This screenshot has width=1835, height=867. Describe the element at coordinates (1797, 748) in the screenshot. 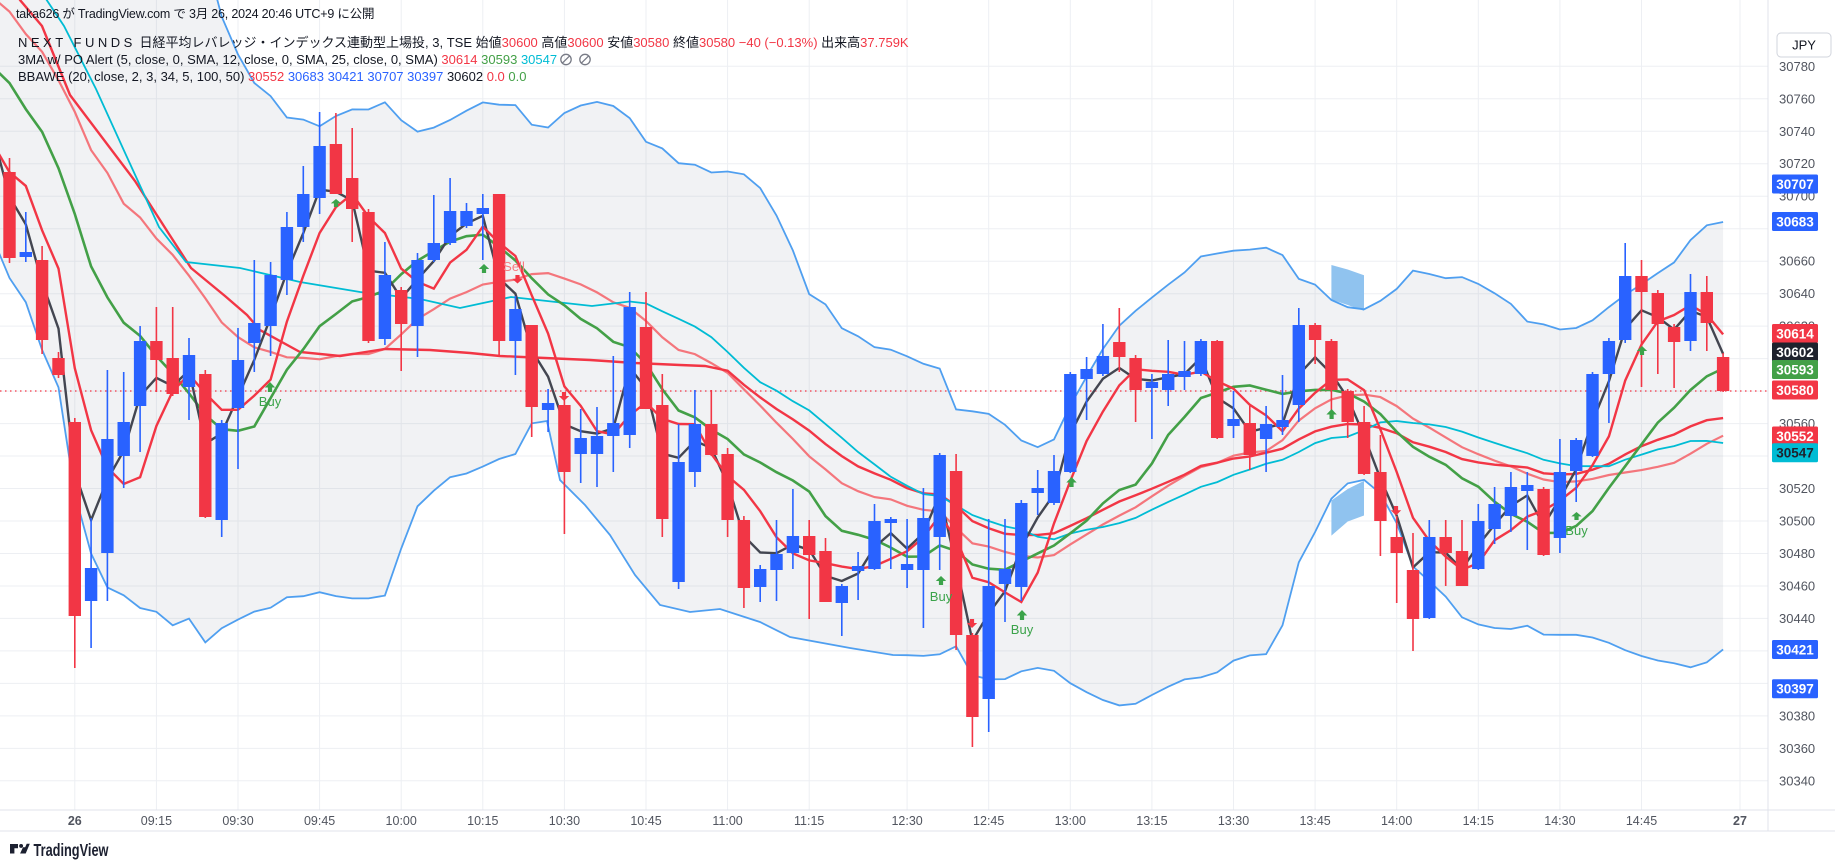

I see `svg-text: 30360` at that location.